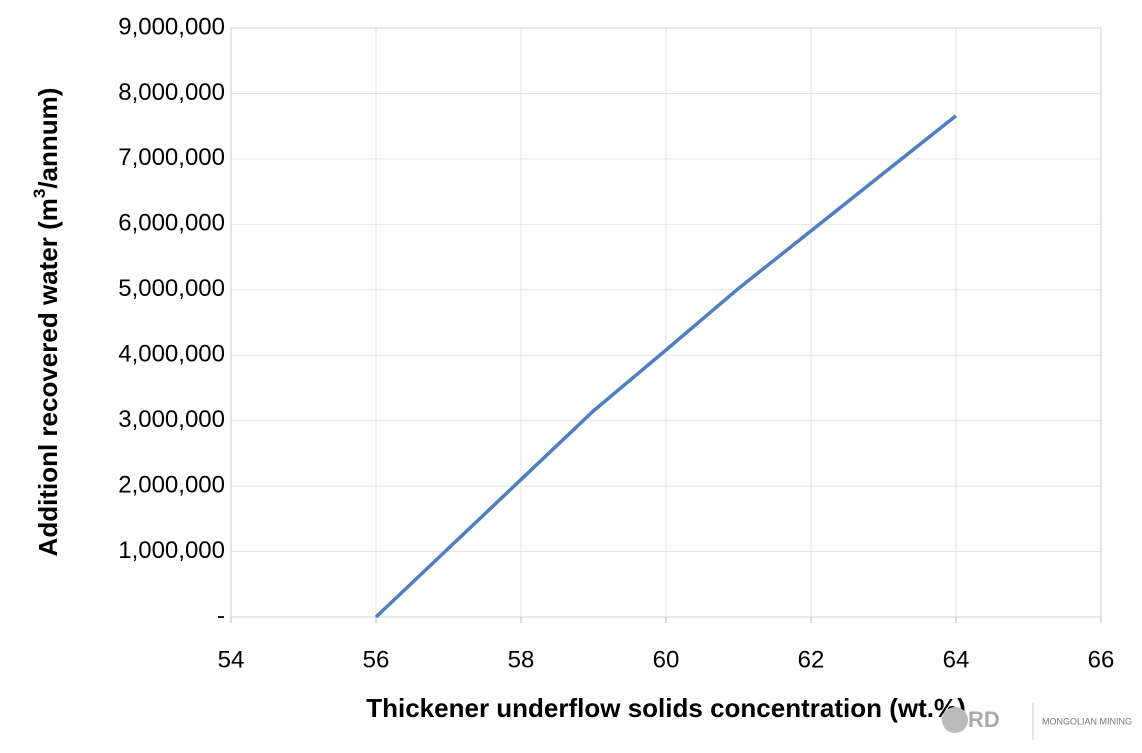 The width and height of the screenshot is (1142, 753). I want to click on y-tick-label: 2,000,000, so click(171, 484).